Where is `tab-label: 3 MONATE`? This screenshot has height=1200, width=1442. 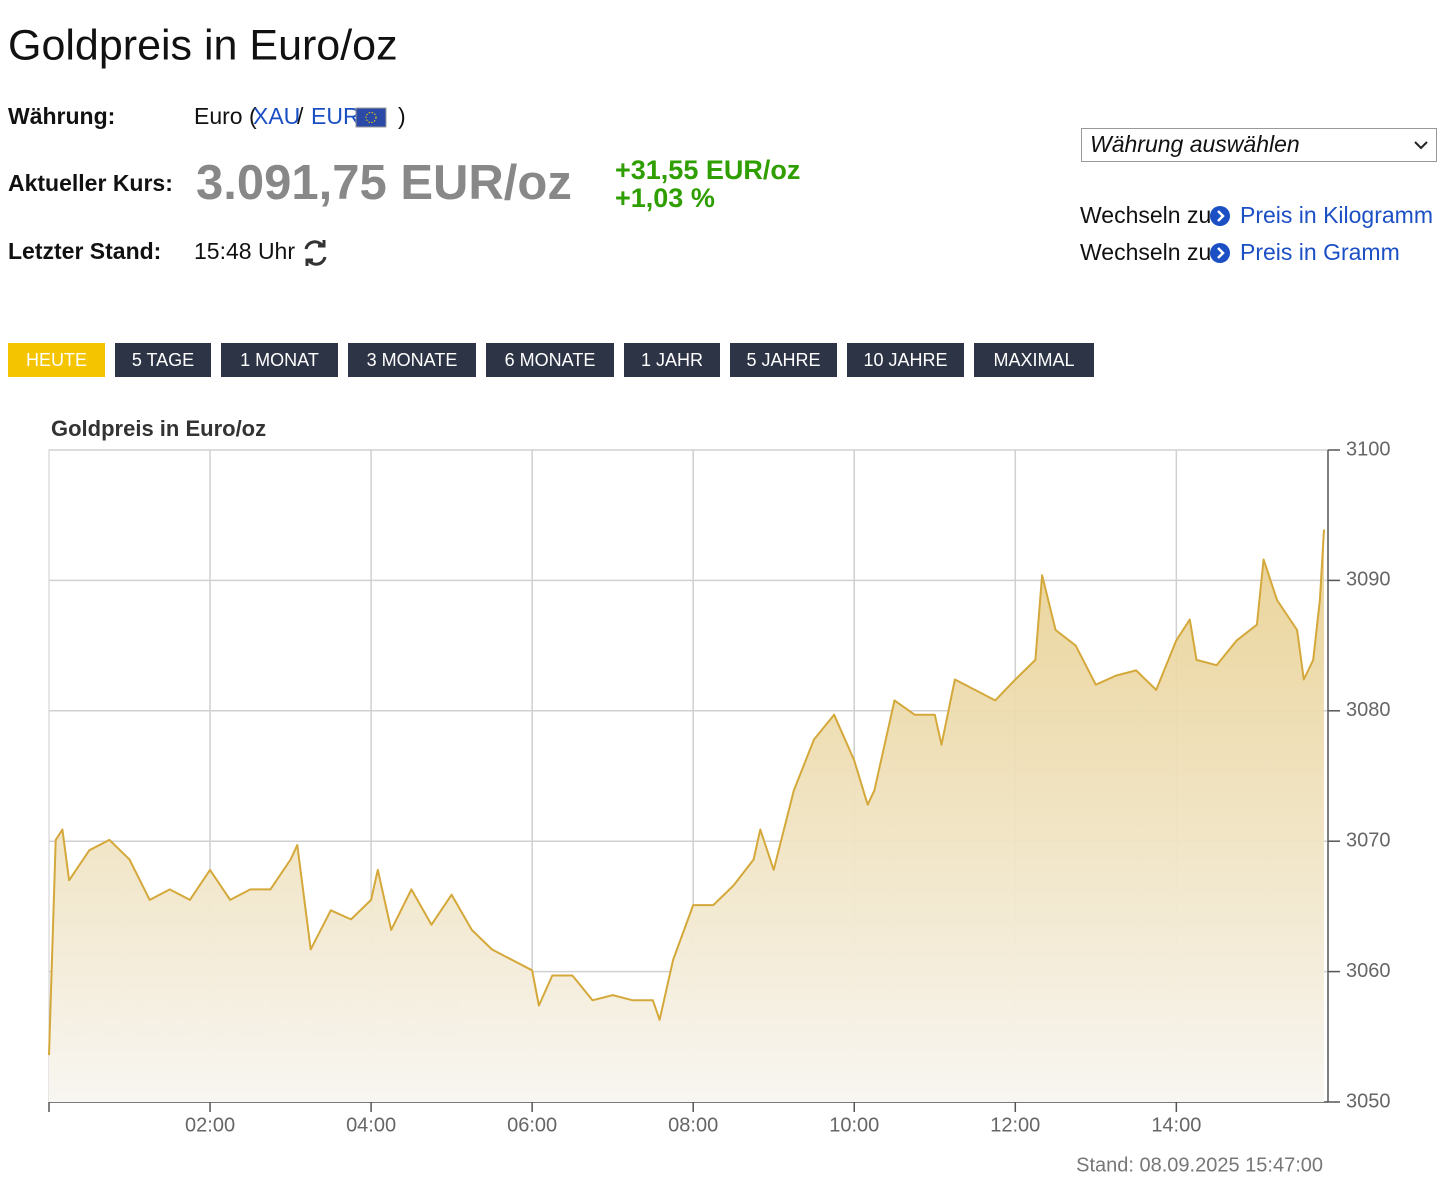
tab-label: 3 MONATE is located at coordinates (412, 360).